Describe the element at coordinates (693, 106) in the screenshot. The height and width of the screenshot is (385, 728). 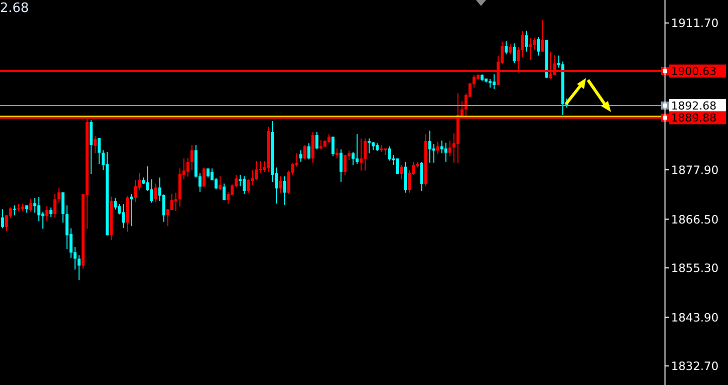
I see `ref-line-label: 1892.68` at that location.